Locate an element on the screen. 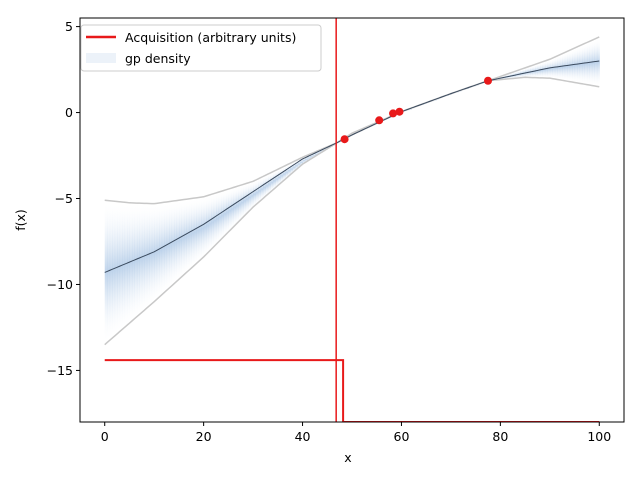 Image resolution: width=640 pixels, height=480 pixels. y-axis-label: f(x) is located at coordinates (20, 220).